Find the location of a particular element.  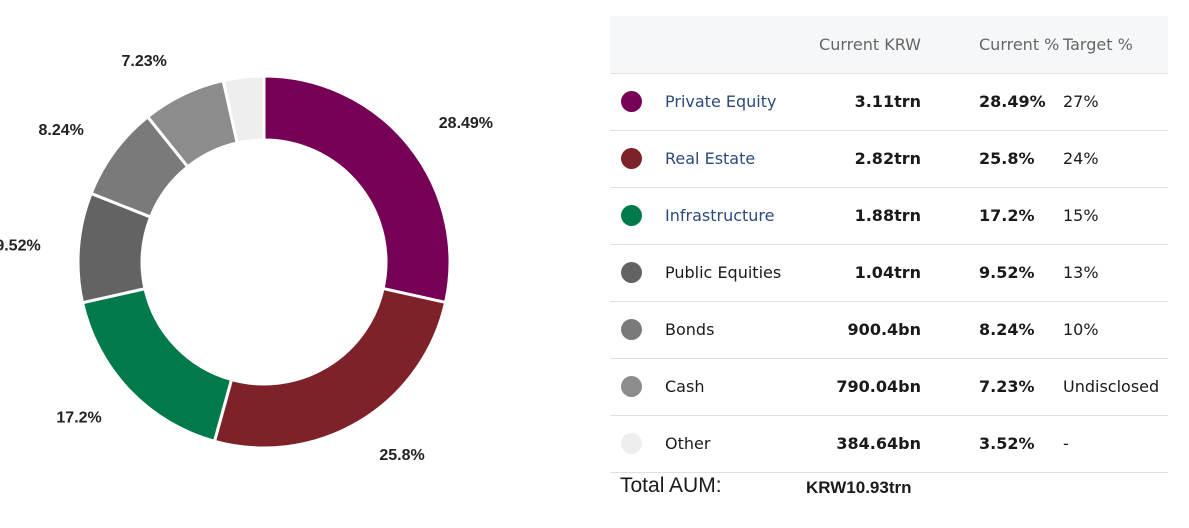

table-row: Other 384.64bn 3.52% - is located at coordinates (889, 443).